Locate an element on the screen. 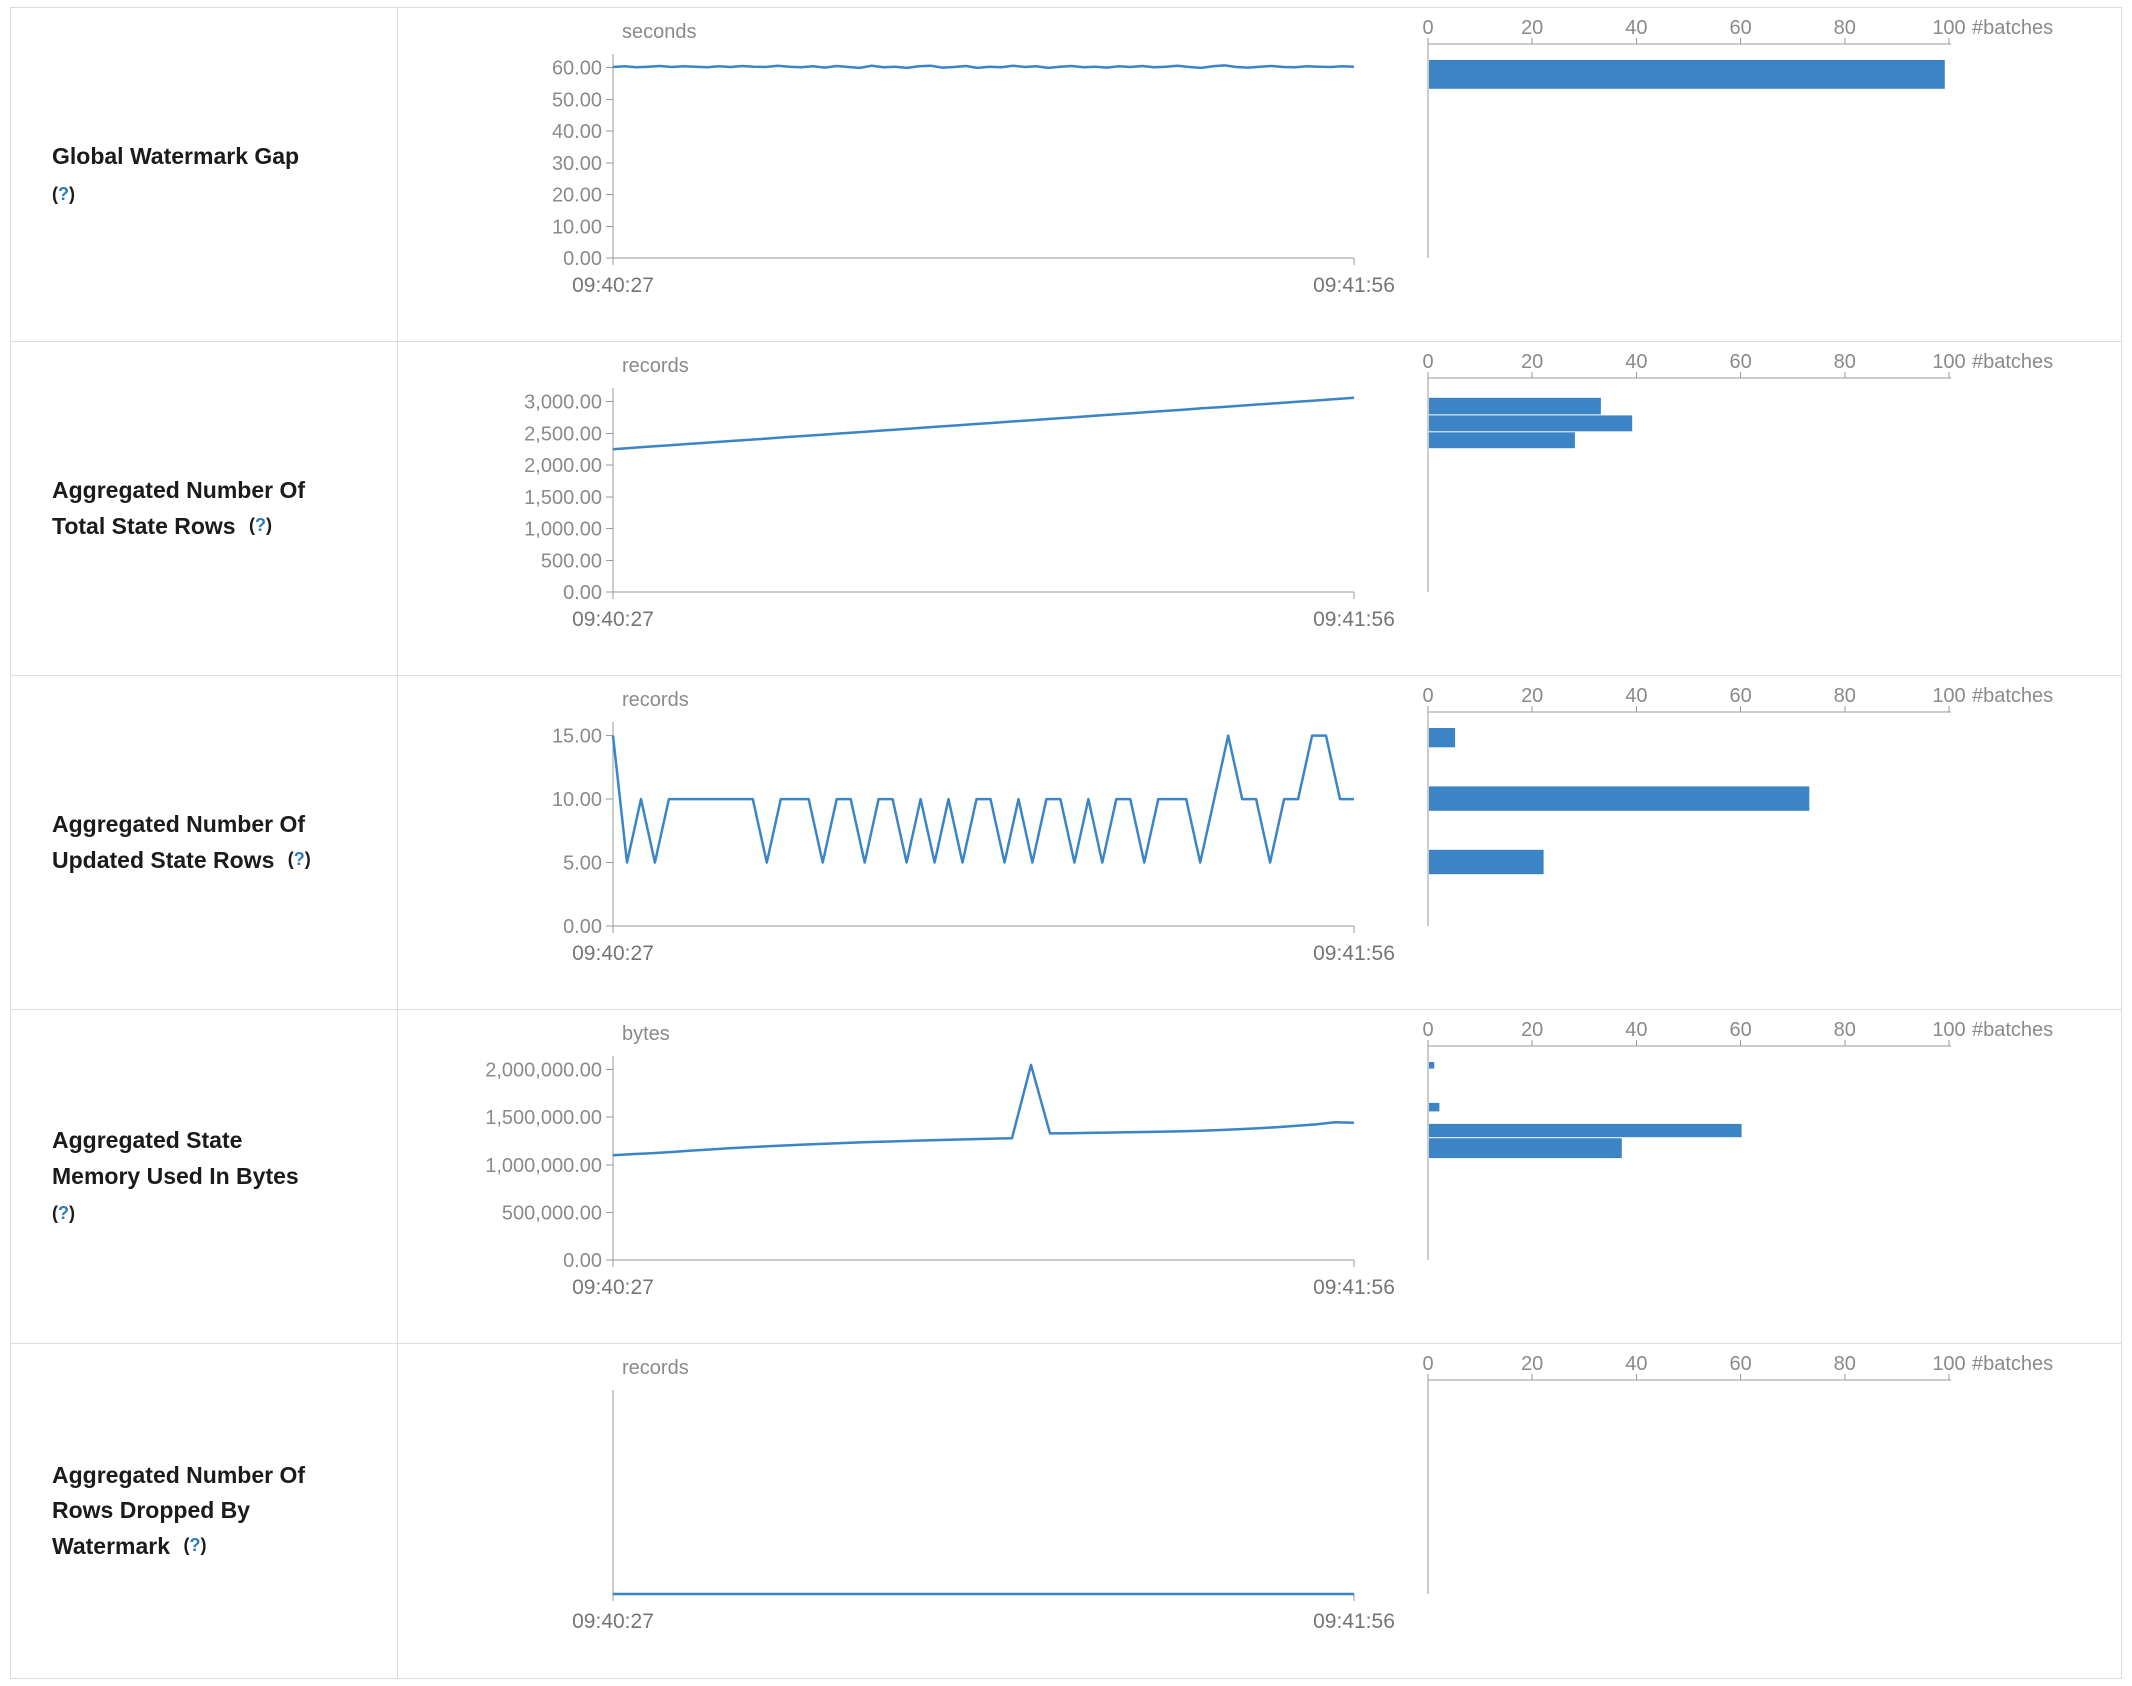 The height and width of the screenshot is (1686, 2132). metric-label-line: Watermark (?) is located at coordinates (129, 1545).